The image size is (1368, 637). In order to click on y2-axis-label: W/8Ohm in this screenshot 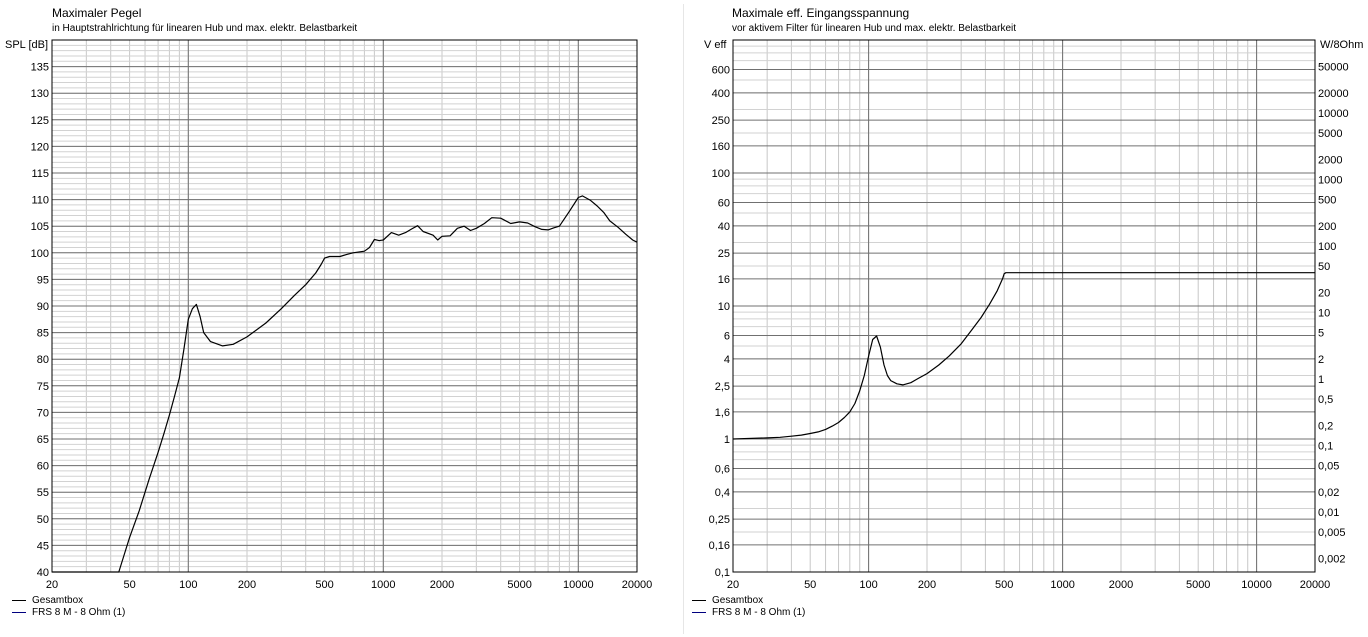, I will do `click(1342, 45)`.